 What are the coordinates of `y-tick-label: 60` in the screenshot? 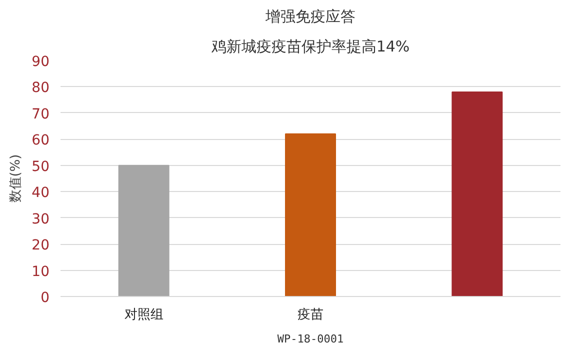 It's located at (41, 140).